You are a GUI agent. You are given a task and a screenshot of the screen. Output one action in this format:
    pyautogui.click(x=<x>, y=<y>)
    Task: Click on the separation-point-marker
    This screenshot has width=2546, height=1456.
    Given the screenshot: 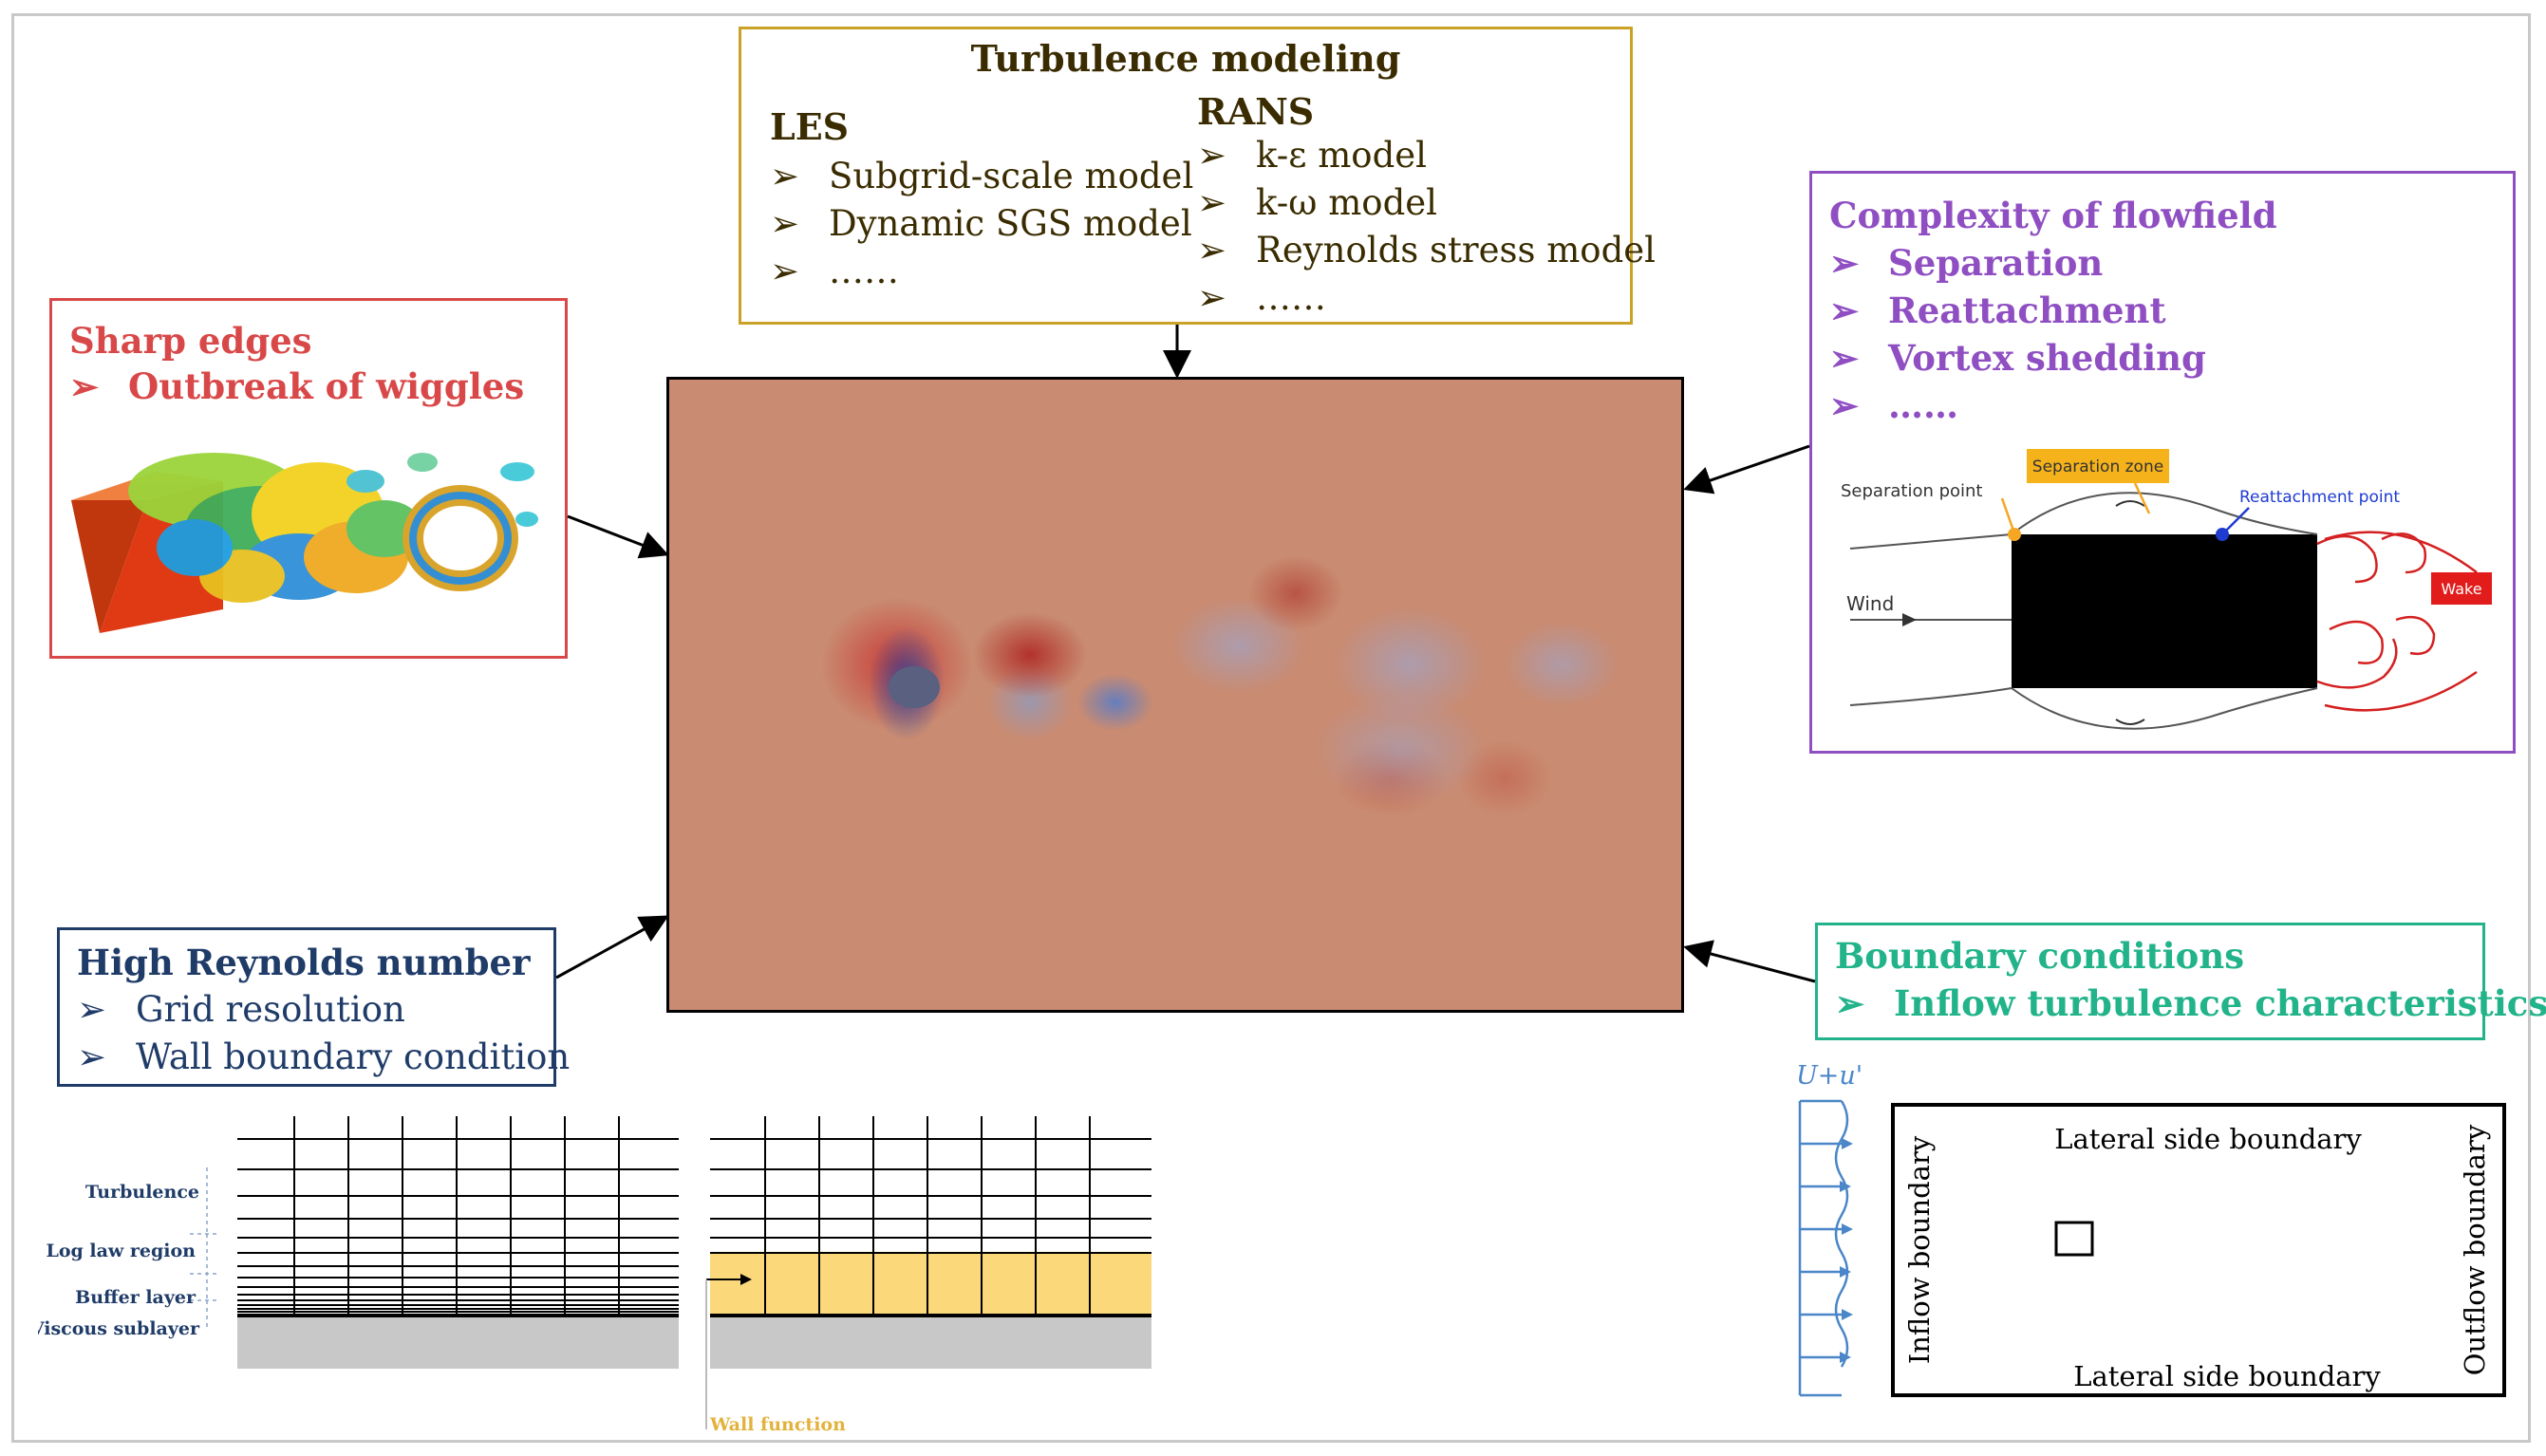 What is the action you would take?
    pyautogui.click(x=2014, y=534)
    